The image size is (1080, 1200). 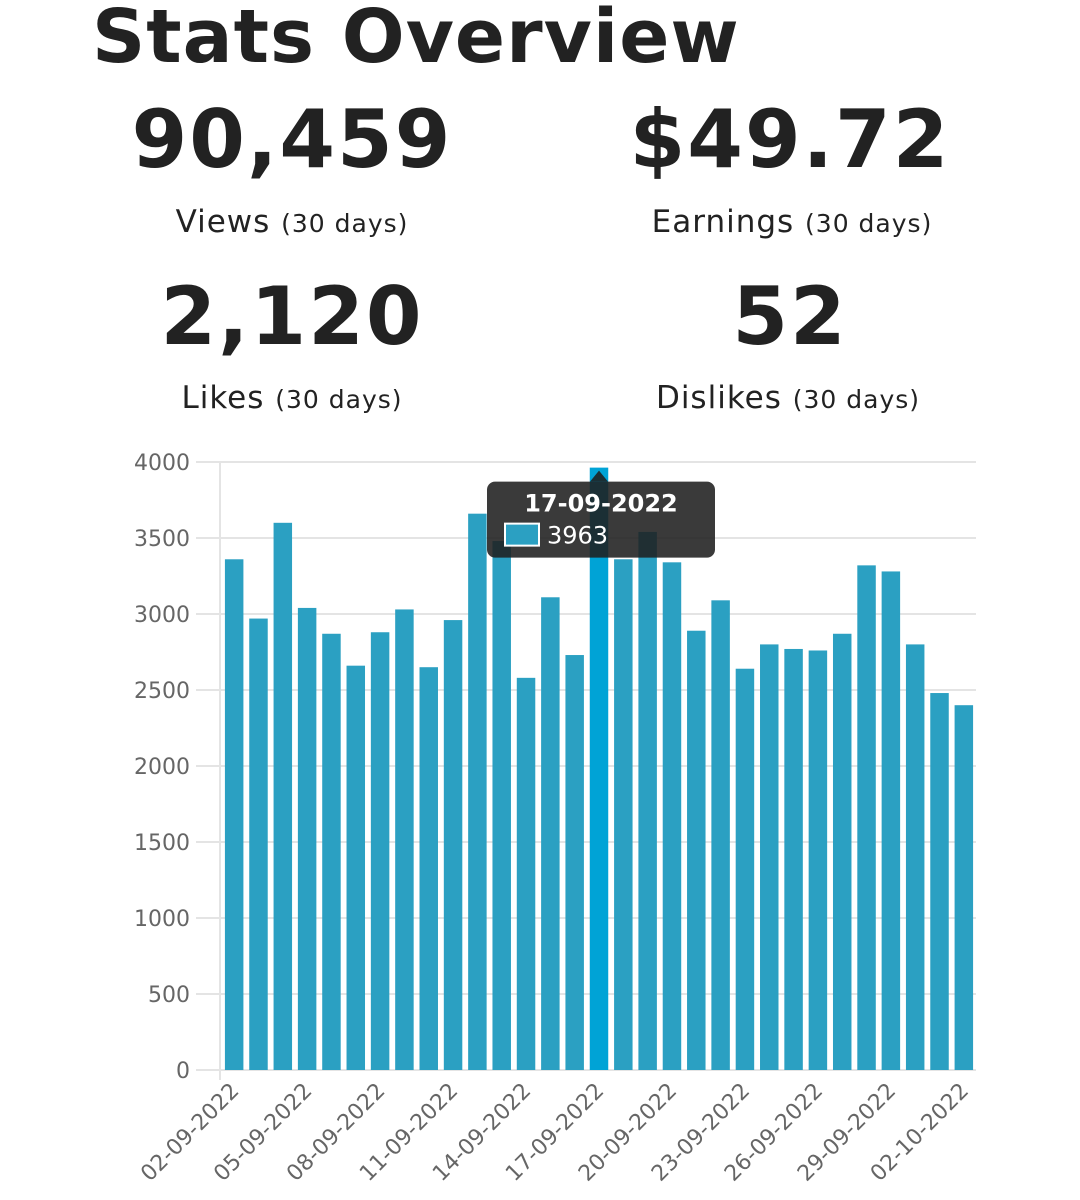 I want to click on y-tick-label: 3000, so click(x=162, y=615).